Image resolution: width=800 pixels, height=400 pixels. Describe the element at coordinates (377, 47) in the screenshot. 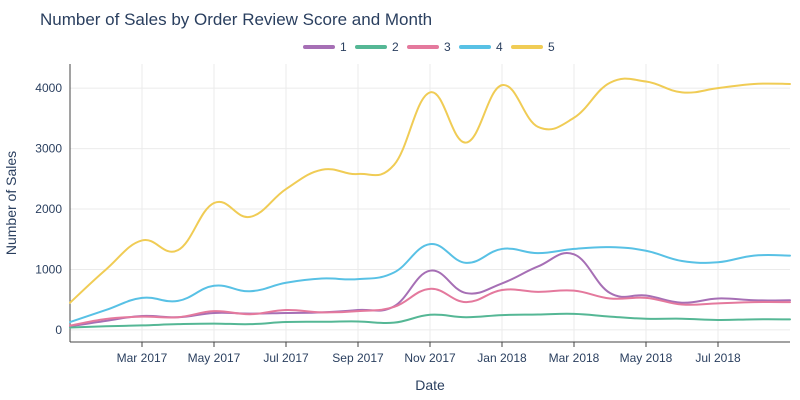

I see `legend-item-2: 2` at that location.